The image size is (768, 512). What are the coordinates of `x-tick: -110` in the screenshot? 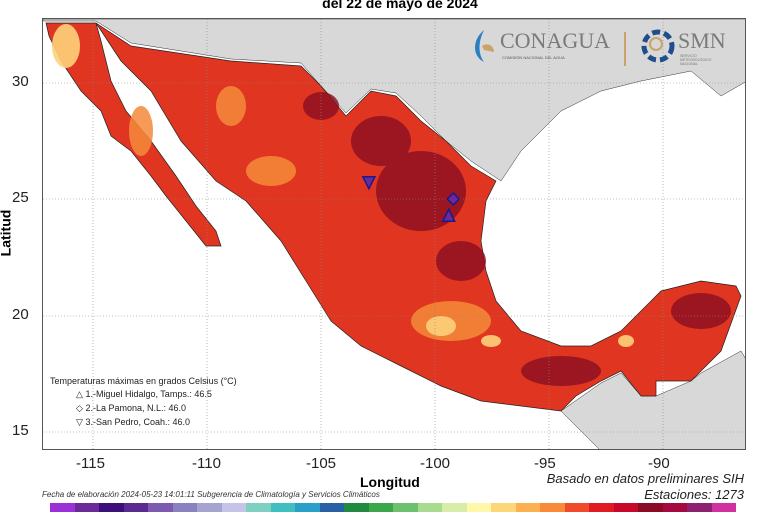 It's located at (206, 463).